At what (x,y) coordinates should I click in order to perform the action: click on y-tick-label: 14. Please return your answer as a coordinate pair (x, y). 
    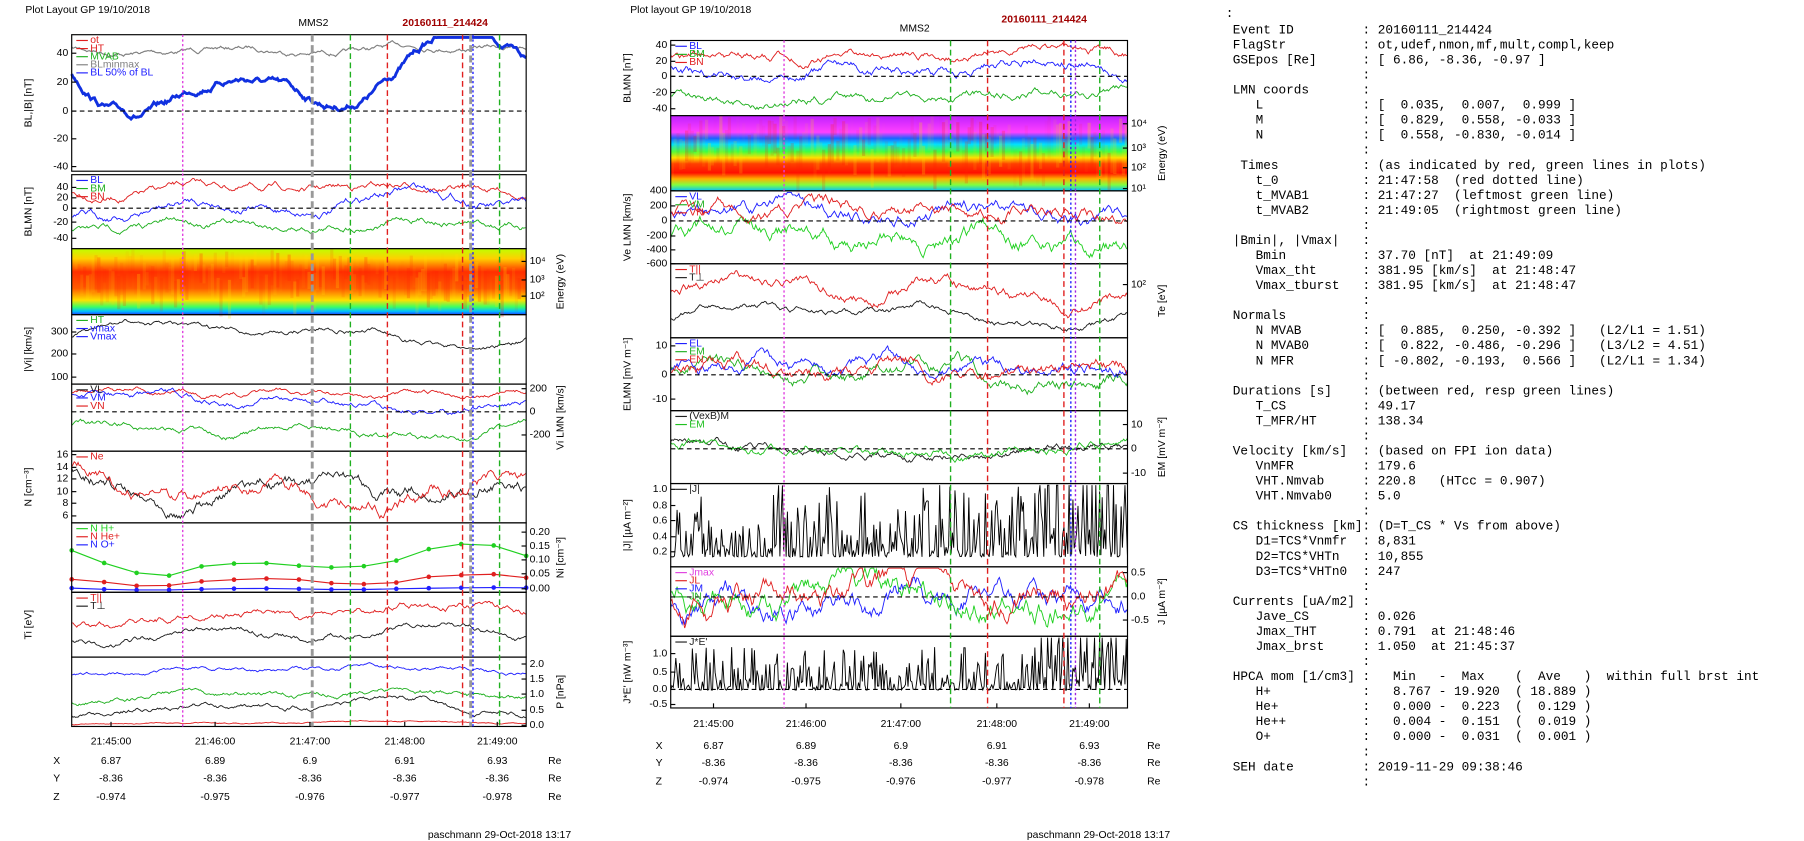
    Looking at the image, I should click on (63, 467).